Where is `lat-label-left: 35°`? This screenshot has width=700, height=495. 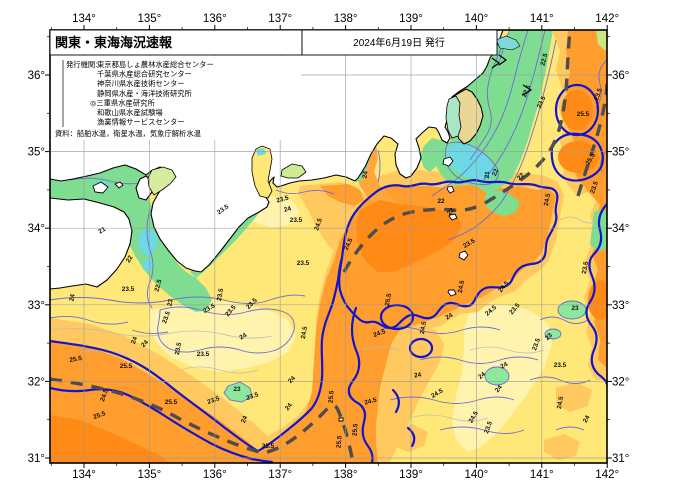
lat-label-left: 35° is located at coordinates (36, 153).